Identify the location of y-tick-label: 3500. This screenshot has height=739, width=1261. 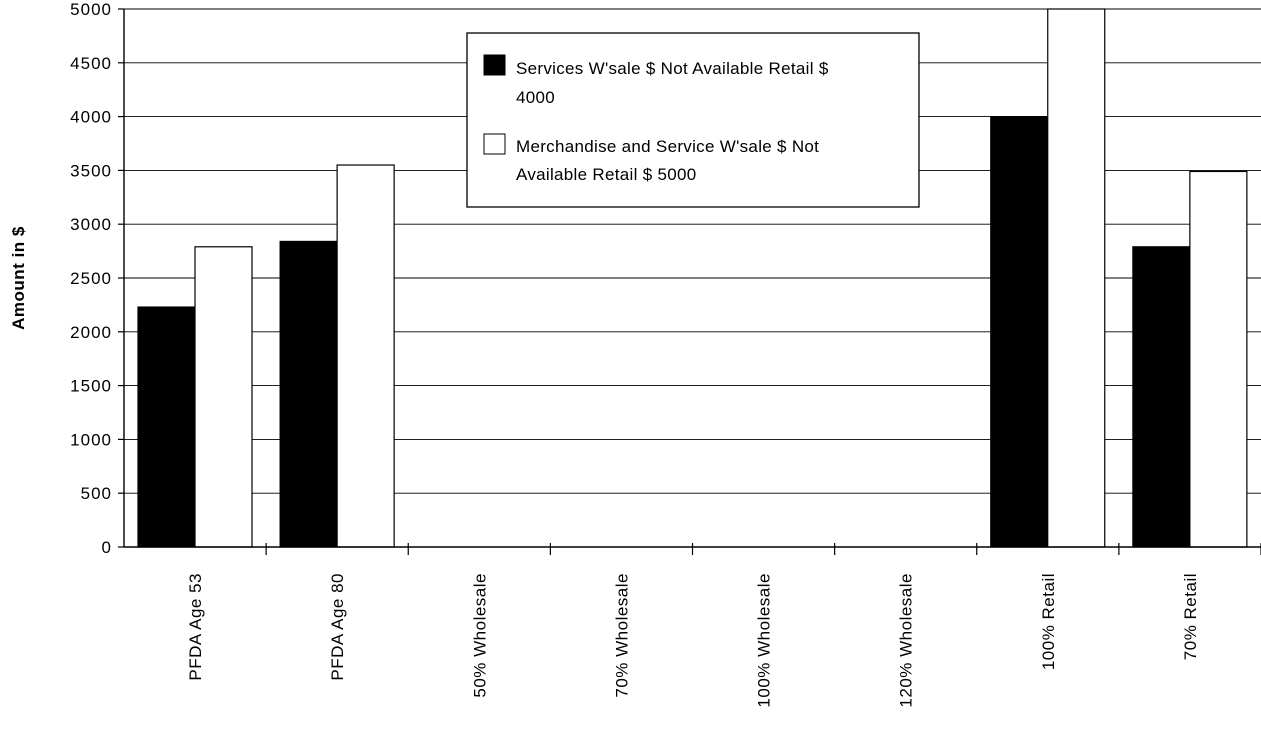
(91, 170).